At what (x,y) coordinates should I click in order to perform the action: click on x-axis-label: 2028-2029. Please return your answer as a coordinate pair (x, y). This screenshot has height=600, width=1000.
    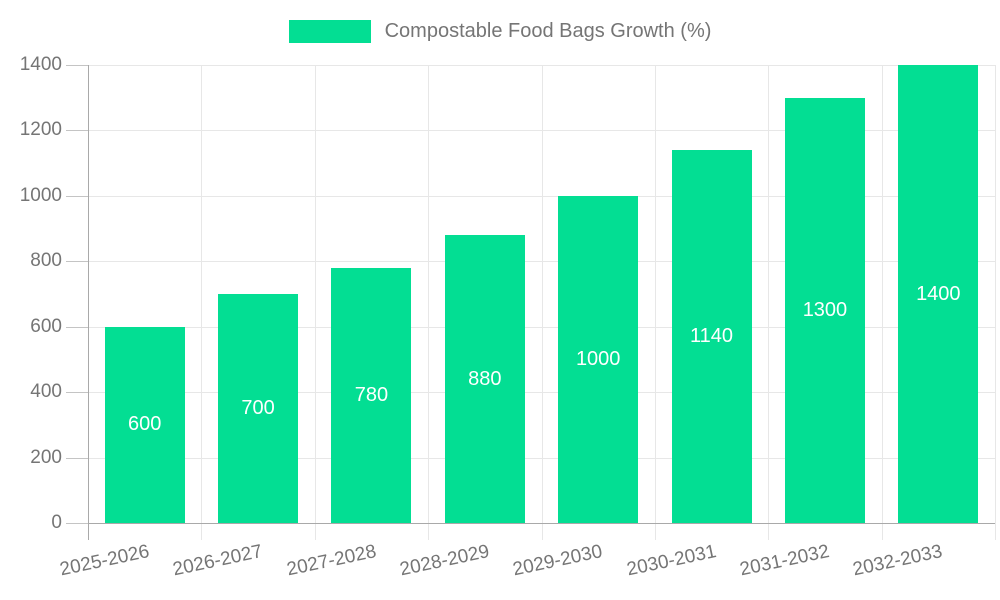
    Looking at the image, I should click on (444, 561).